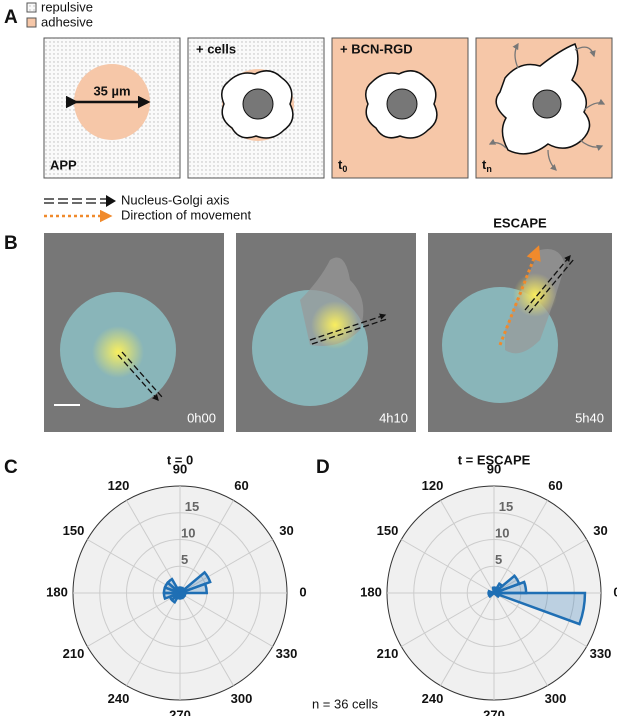 Image resolution: width=617 pixels, height=716 pixels. What do you see at coordinates (11, 243) in the screenshot?
I see `panel-label: B` at bounding box center [11, 243].